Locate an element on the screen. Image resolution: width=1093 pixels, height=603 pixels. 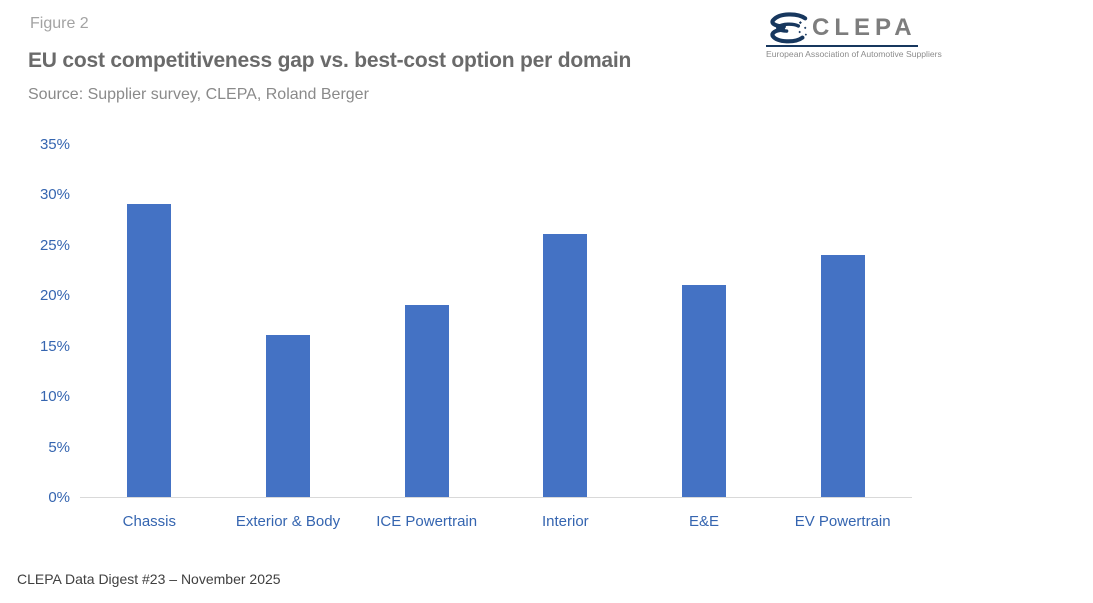
y-axis-tick-label: 25% is located at coordinates (54, 245).